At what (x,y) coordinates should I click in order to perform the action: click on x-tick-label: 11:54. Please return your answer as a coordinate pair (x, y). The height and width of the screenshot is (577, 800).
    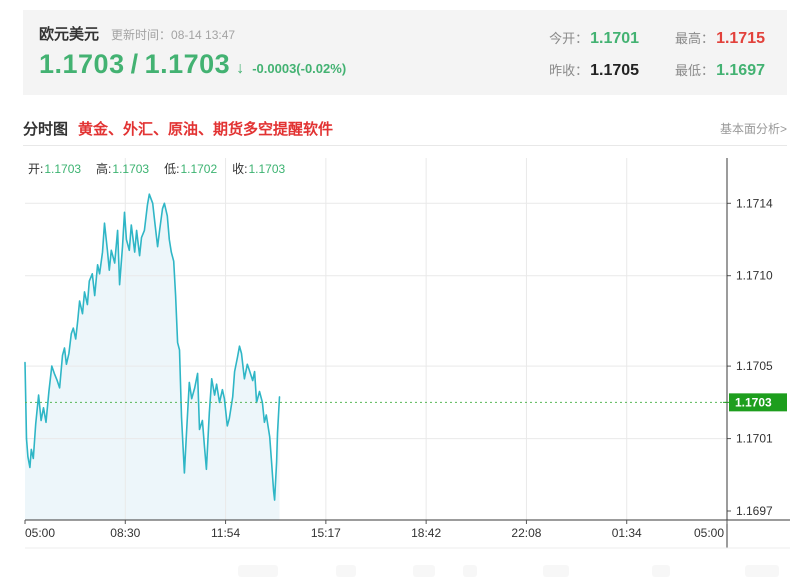
    Looking at the image, I should click on (225, 533).